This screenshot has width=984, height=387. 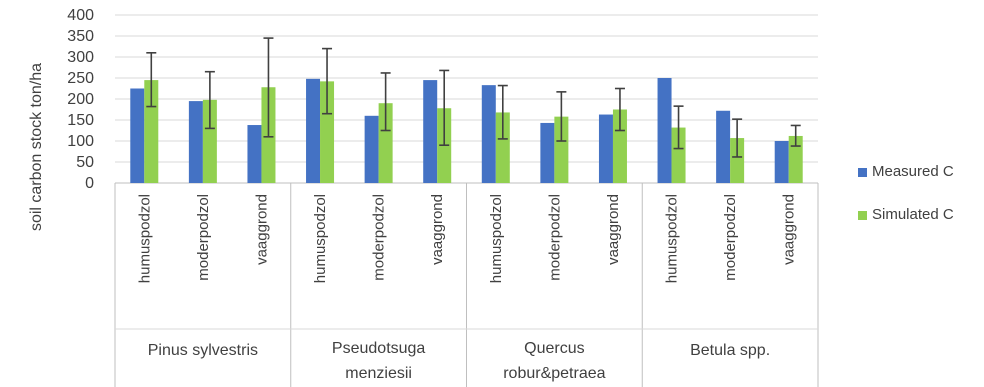 What do you see at coordinates (862, 172) in the screenshot?
I see `legend-swatch-measured` at bounding box center [862, 172].